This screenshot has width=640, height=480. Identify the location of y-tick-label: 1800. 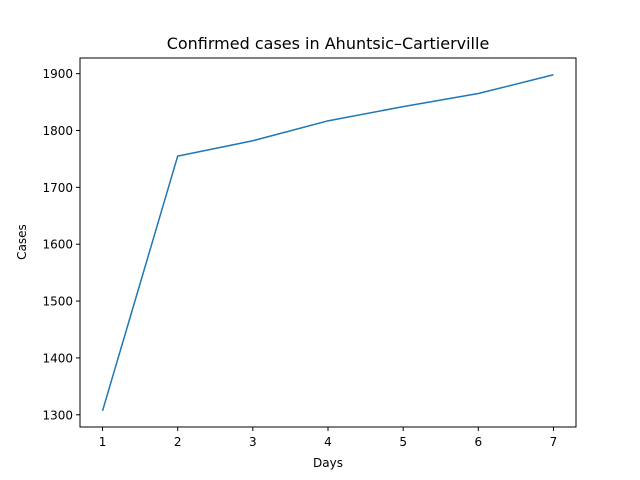
(57, 131).